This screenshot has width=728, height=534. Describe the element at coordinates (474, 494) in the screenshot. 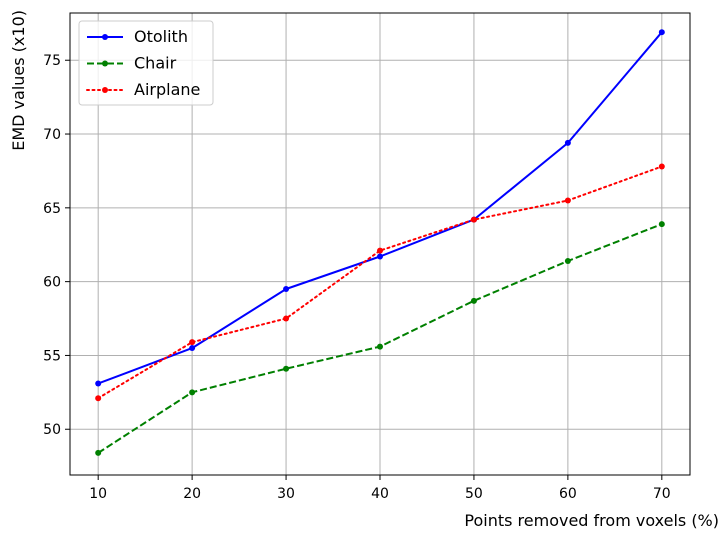

I see `x-tick-label: 50` at that location.